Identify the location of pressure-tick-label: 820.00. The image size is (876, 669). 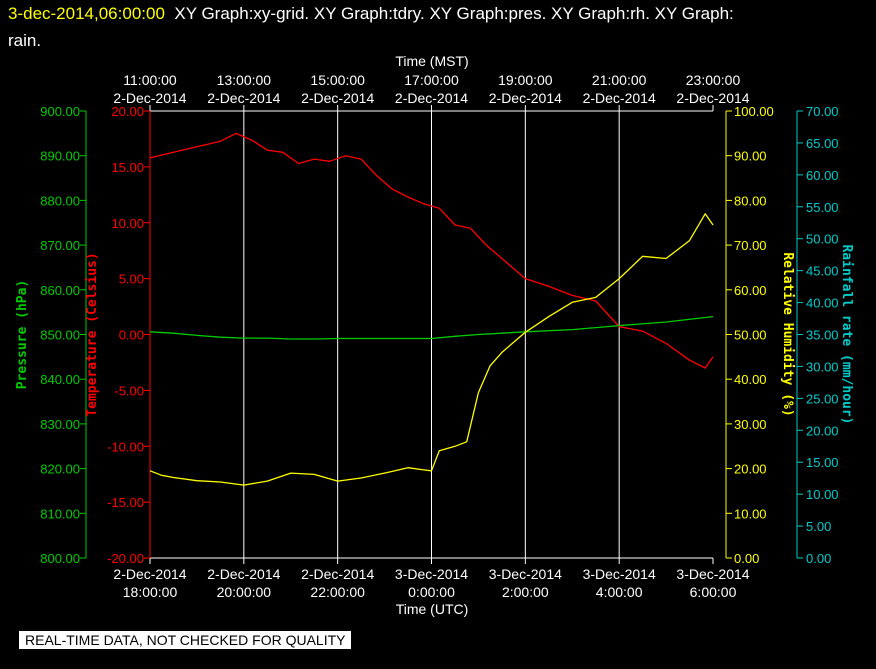
(60, 469).